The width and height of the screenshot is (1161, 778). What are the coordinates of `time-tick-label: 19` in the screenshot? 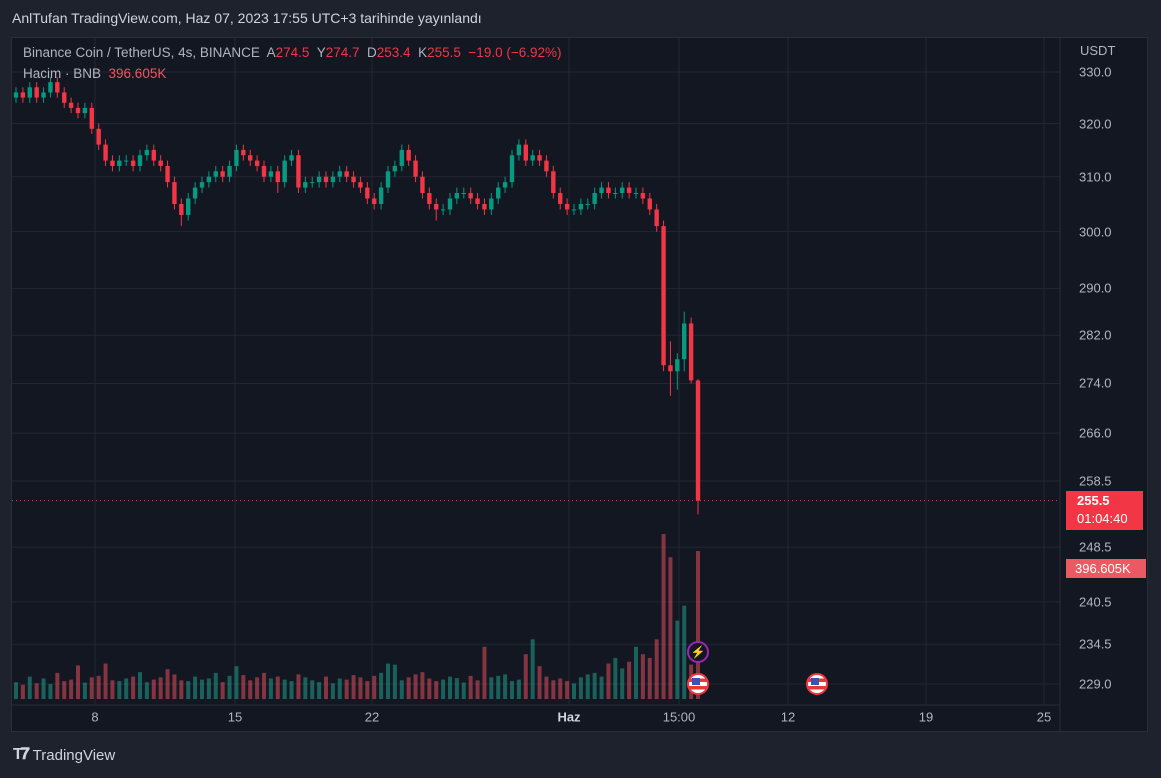 It's located at (926, 717).